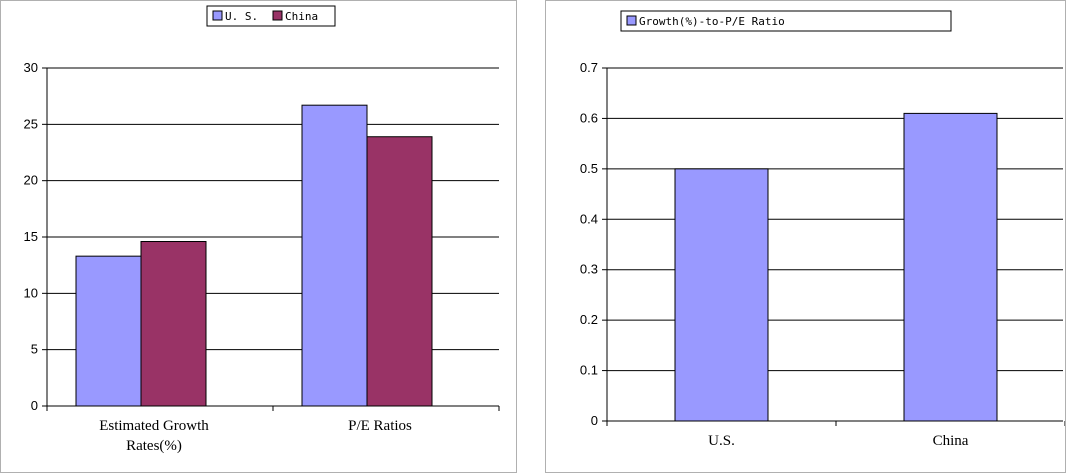 Image resolution: width=1066 pixels, height=474 pixels. Describe the element at coordinates (589, 67) in the screenshot. I see `y-tick-label: 0.7` at that location.